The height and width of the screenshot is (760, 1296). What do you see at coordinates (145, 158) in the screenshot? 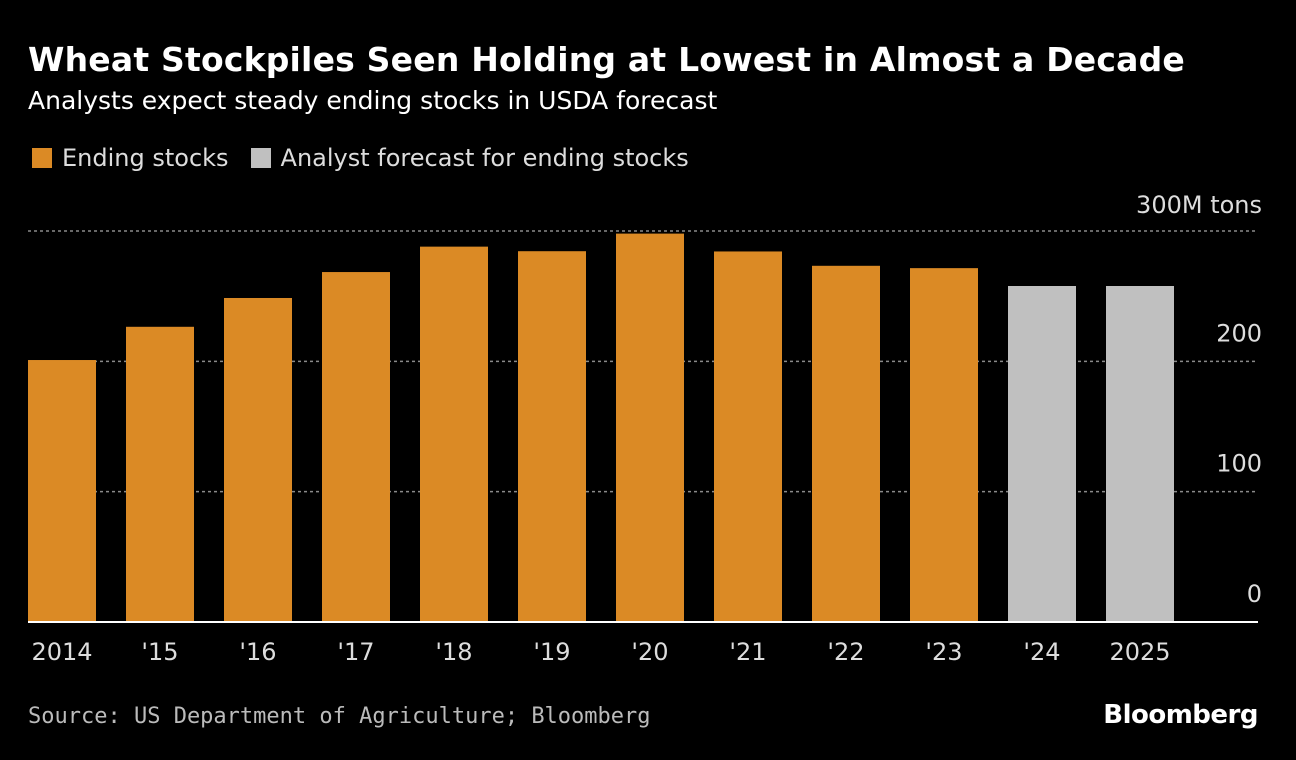
I see `legend-label: Ending stocks` at bounding box center [145, 158].